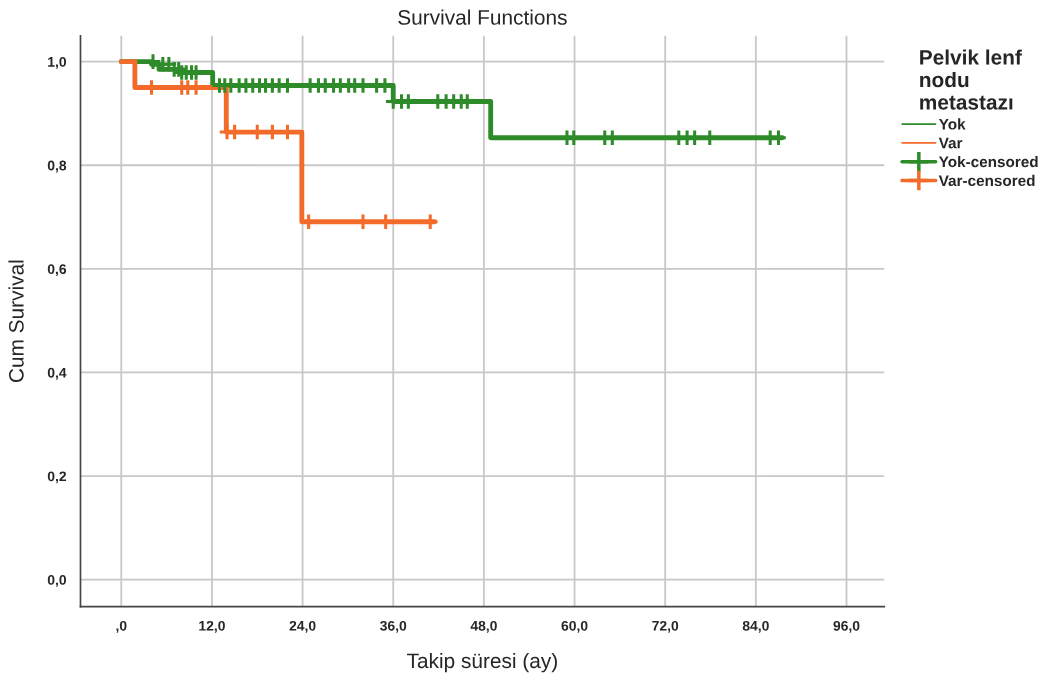 The height and width of the screenshot is (687, 1059). I want to click on legend-title: Pelvik lenf nodu metastazı, so click(971, 79).